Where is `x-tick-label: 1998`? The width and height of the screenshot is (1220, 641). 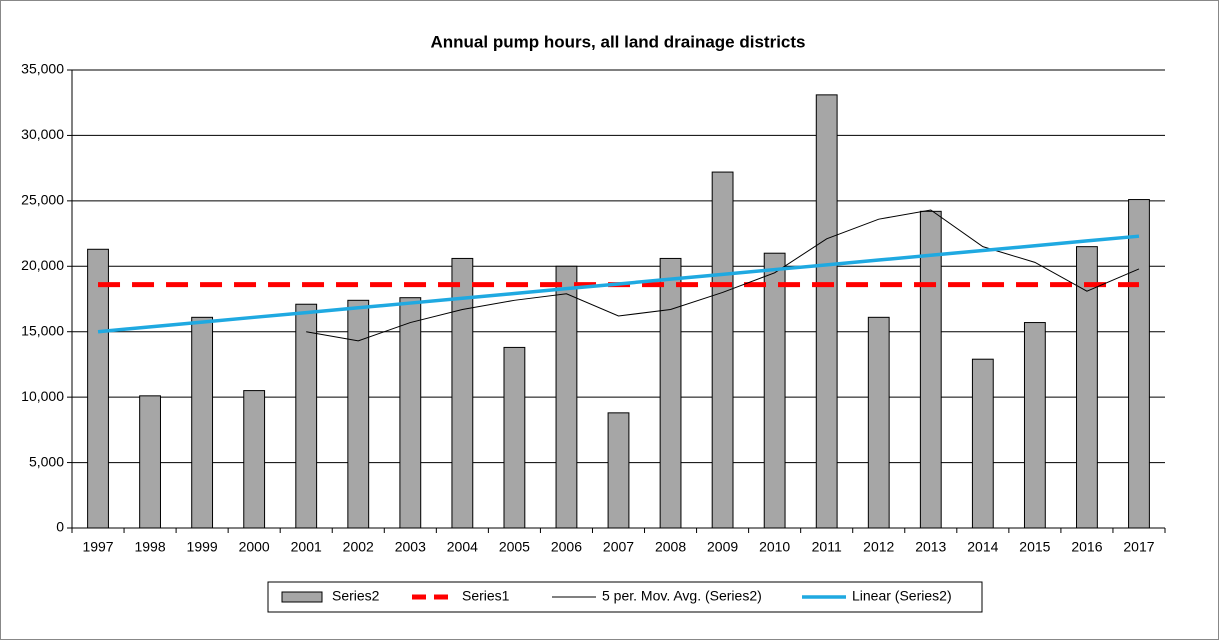 x-tick-label: 1998 is located at coordinates (149, 547).